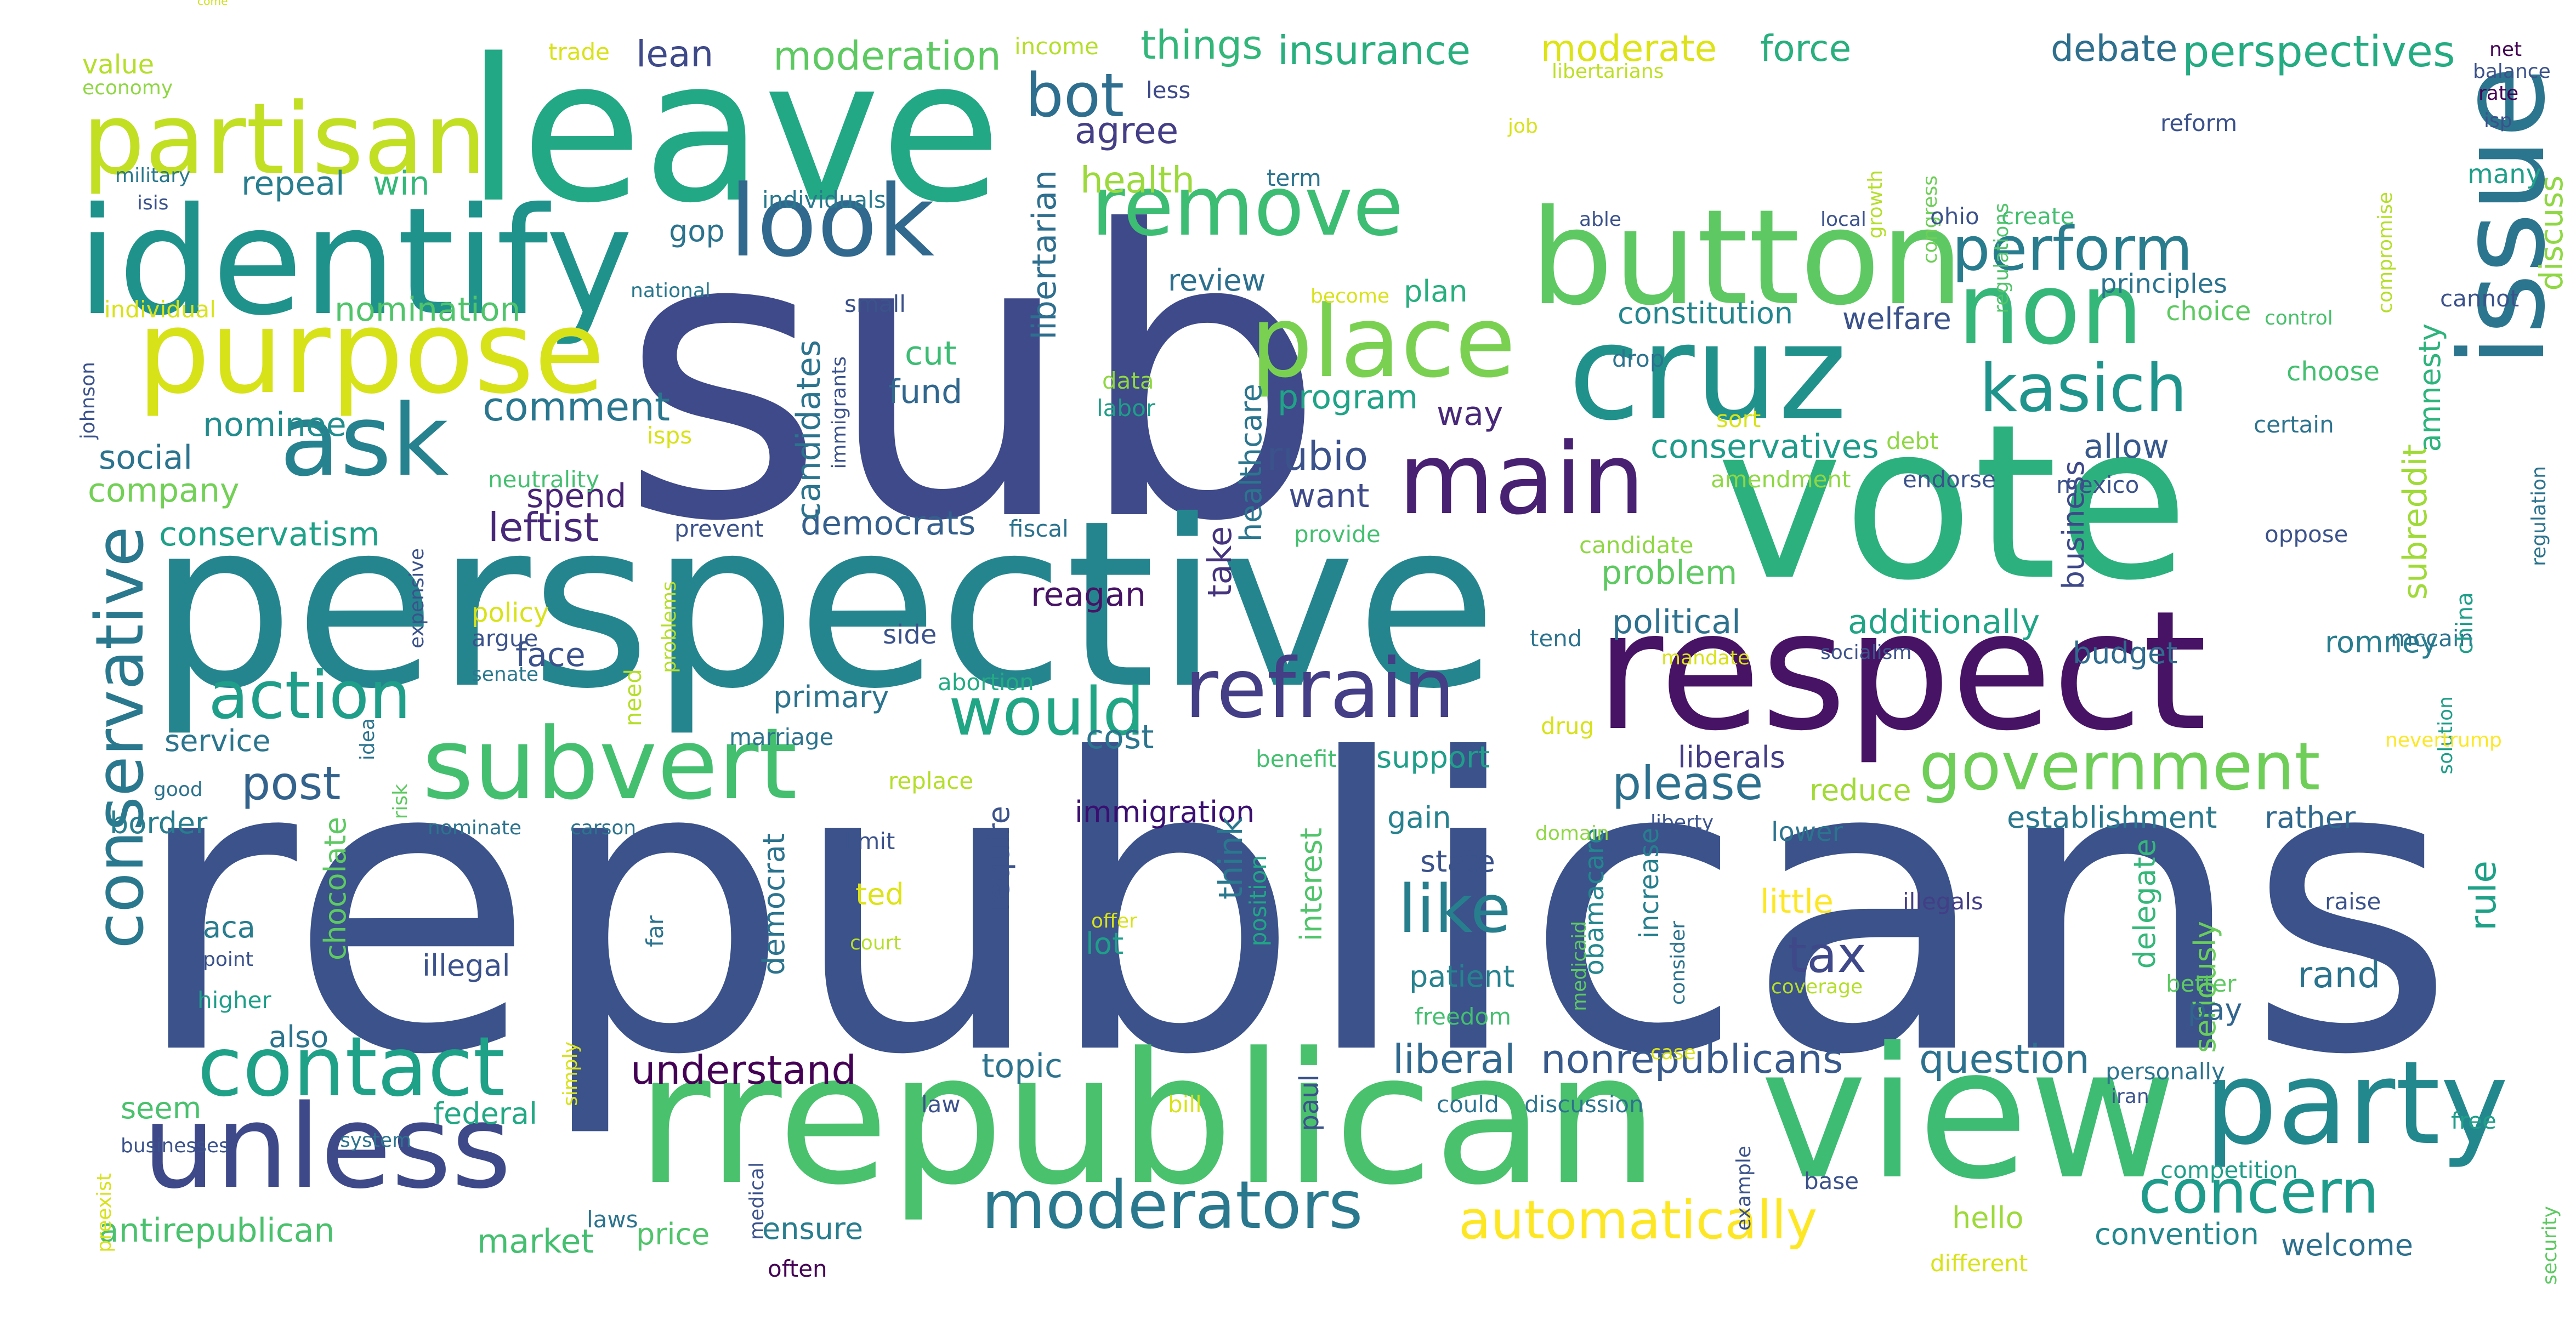 This screenshot has height=1320, width=2576. What do you see at coordinates (2229, 1170) in the screenshot?
I see `word-competition: competition` at bounding box center [2229, 1170].